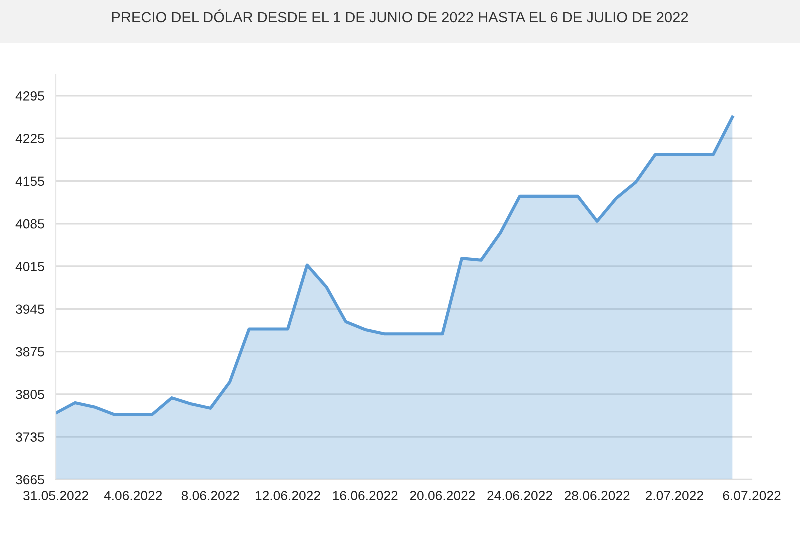 The height and width of the screenshot is (533, 800). I want to click on x-tick-label: 28.06.2022, so click(597, 496).